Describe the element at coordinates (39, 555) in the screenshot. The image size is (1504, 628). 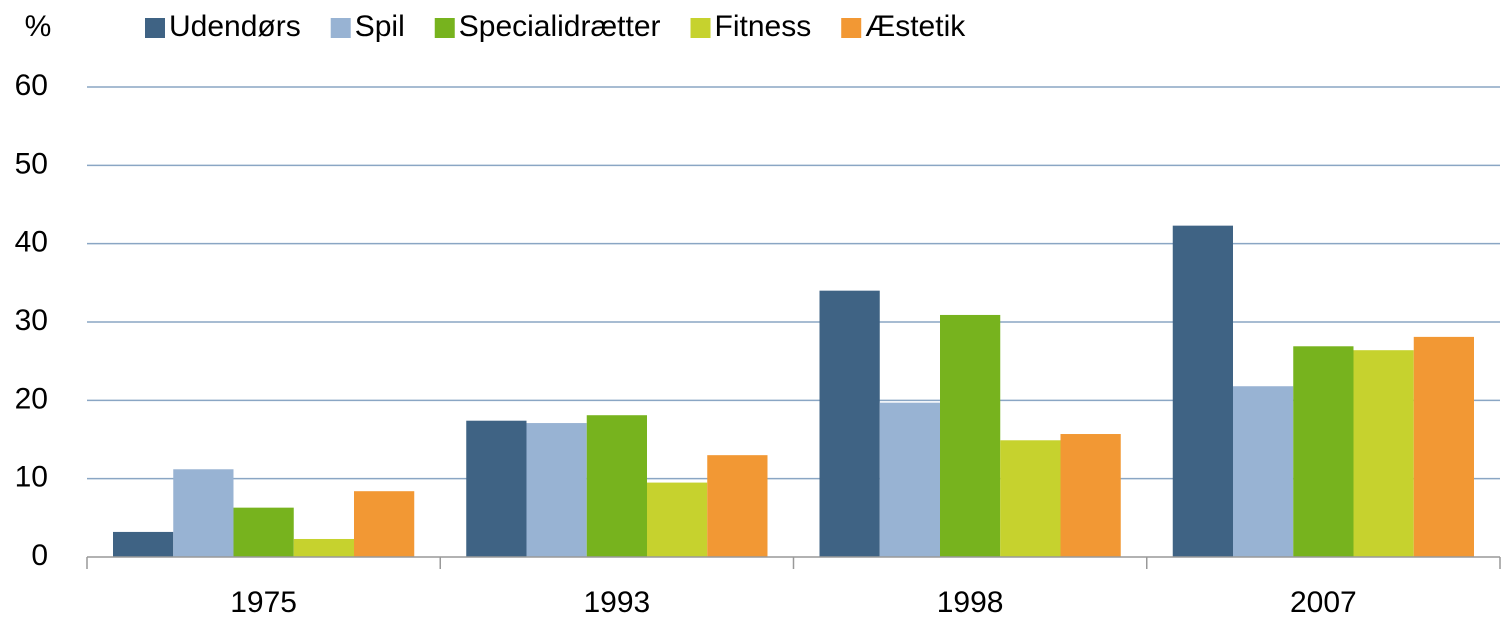
I see `y-tick-label: 0` at that location.